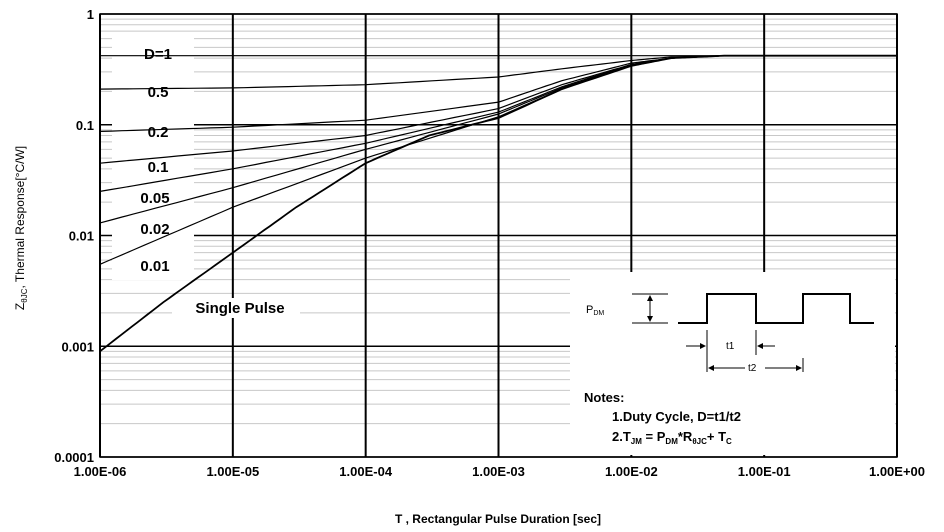 The image size is (944, 532). I want to click on pdm-arrow-up-icon, so click(650, 298).